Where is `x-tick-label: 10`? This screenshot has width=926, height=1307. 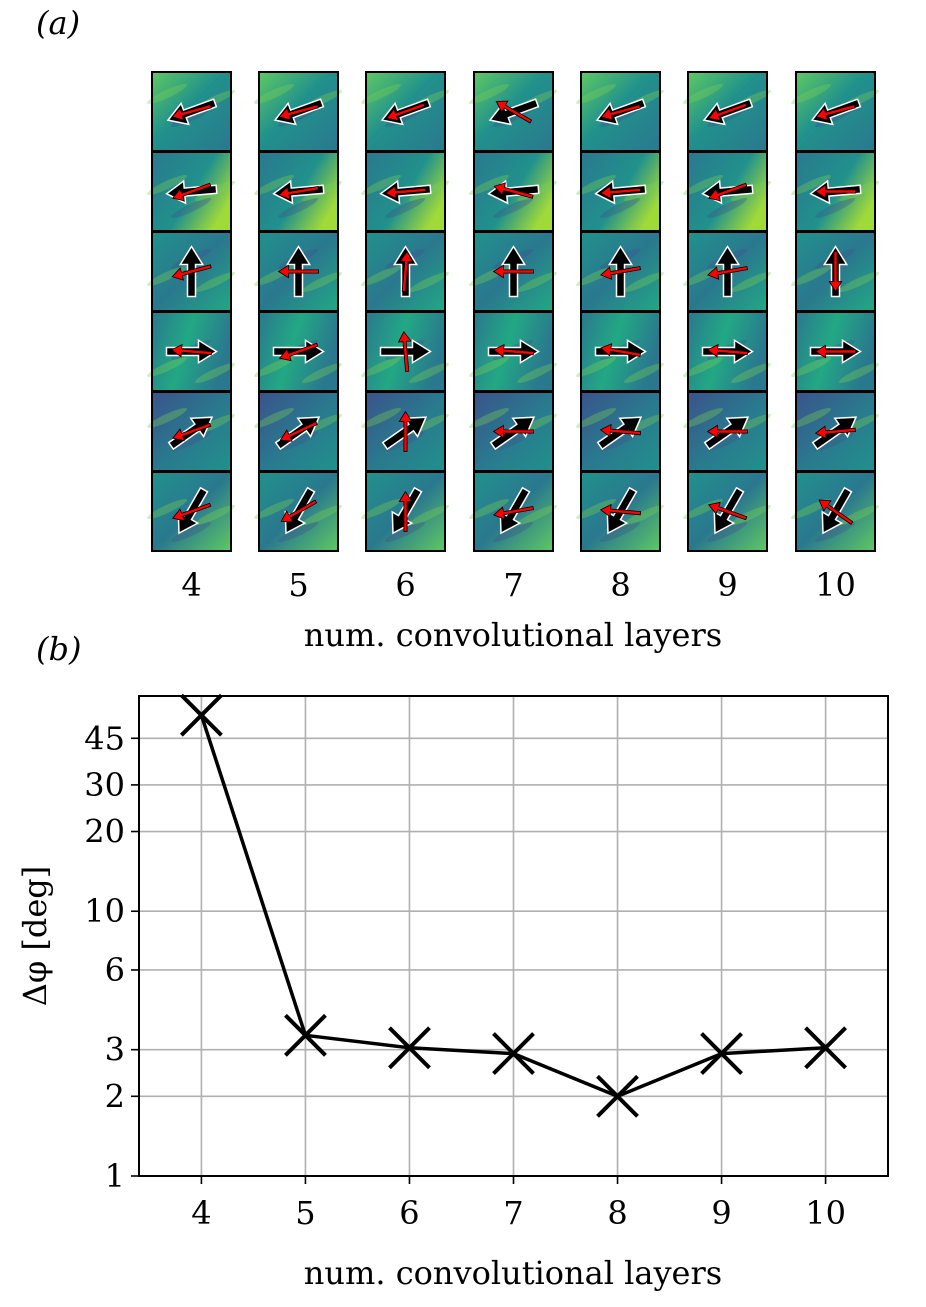 x-tick-label: 10 is located at coordinates (825, 1213).